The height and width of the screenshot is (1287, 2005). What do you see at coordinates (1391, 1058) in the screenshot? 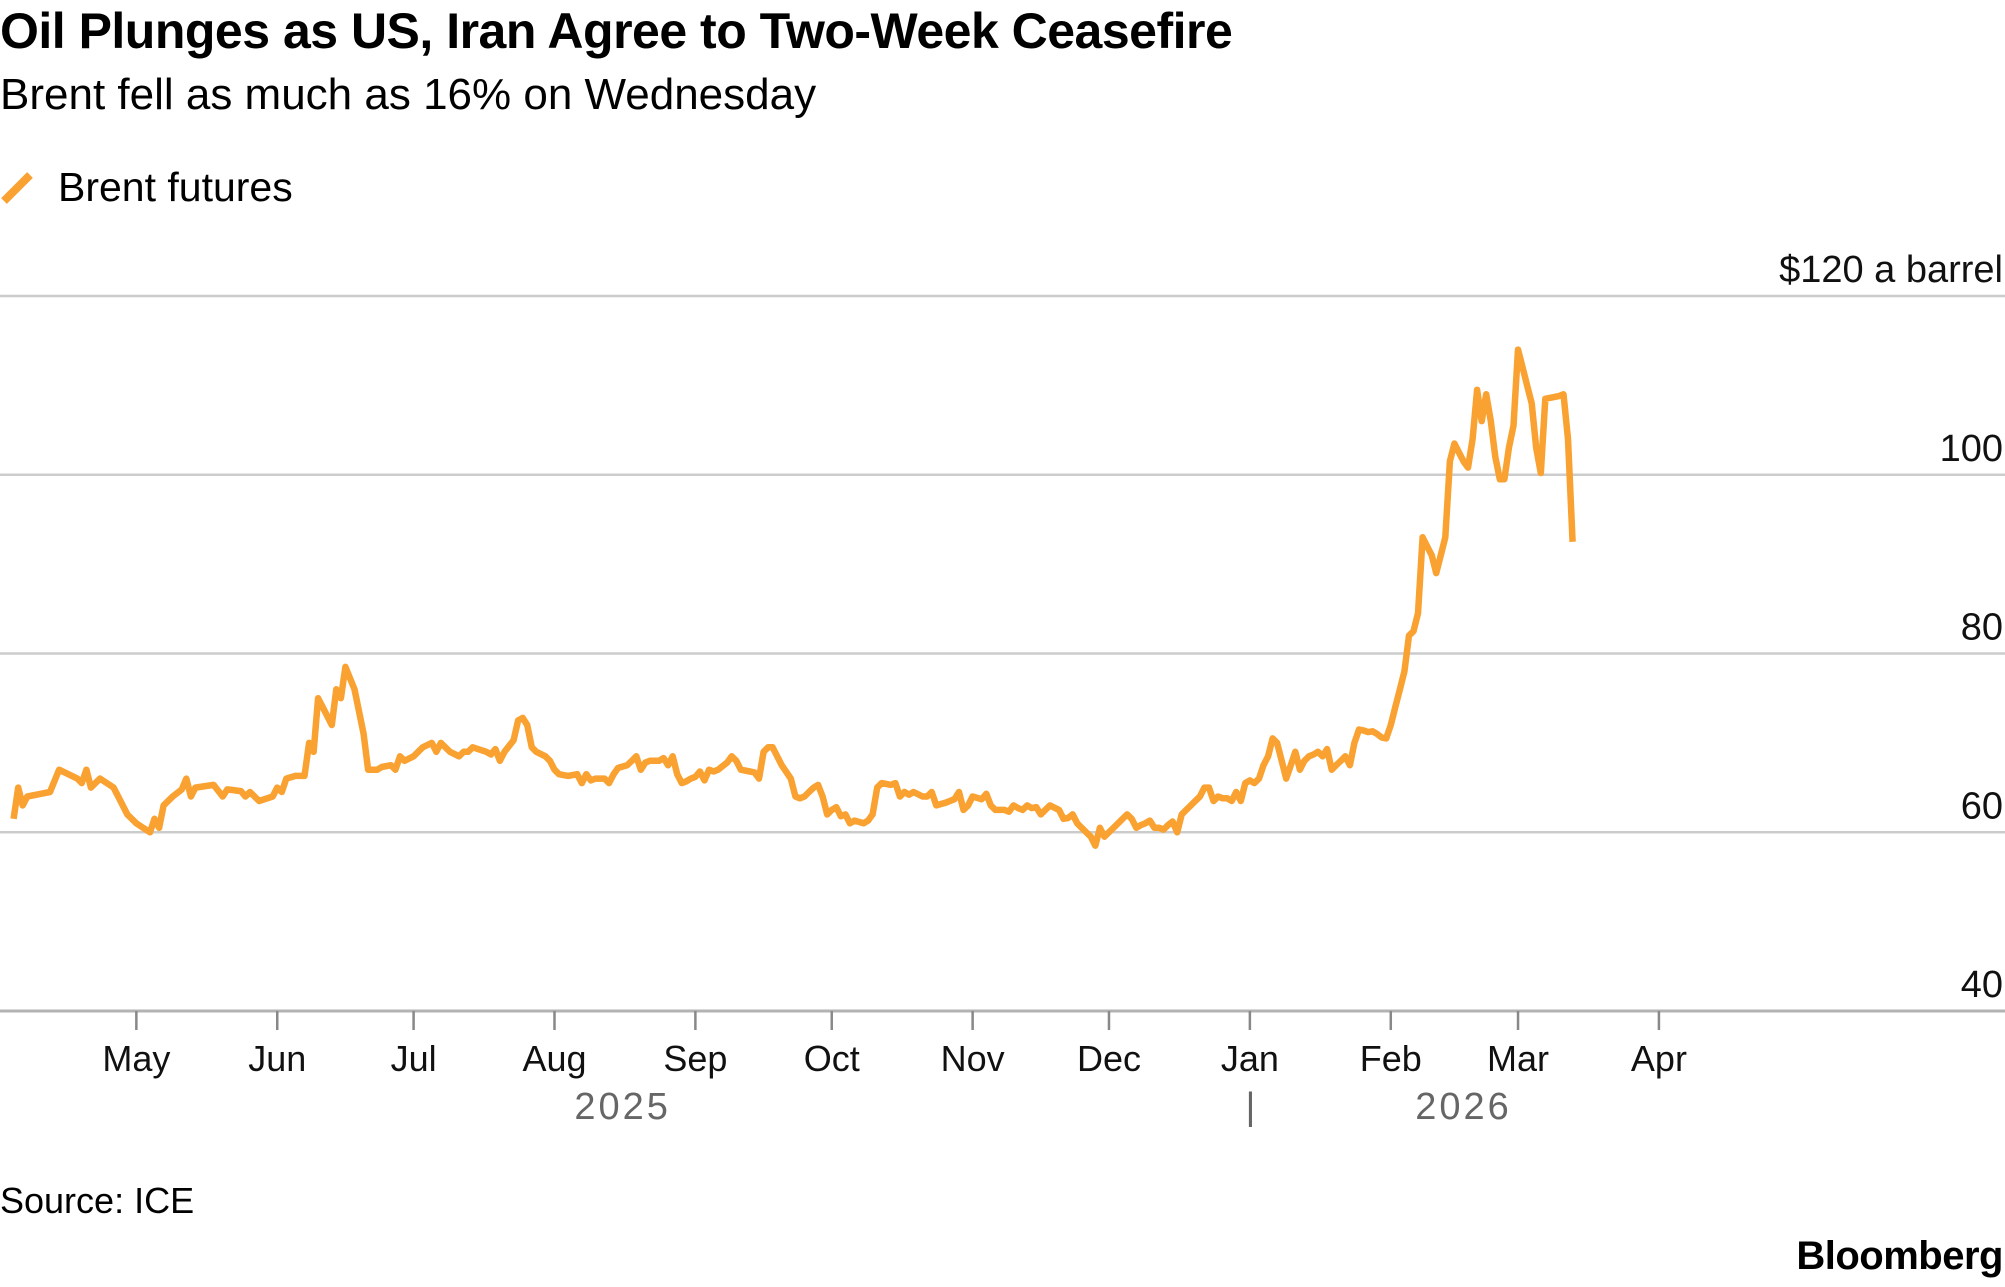
I see `x-tick-label: Feb` at bounding box center [1391, 1058].